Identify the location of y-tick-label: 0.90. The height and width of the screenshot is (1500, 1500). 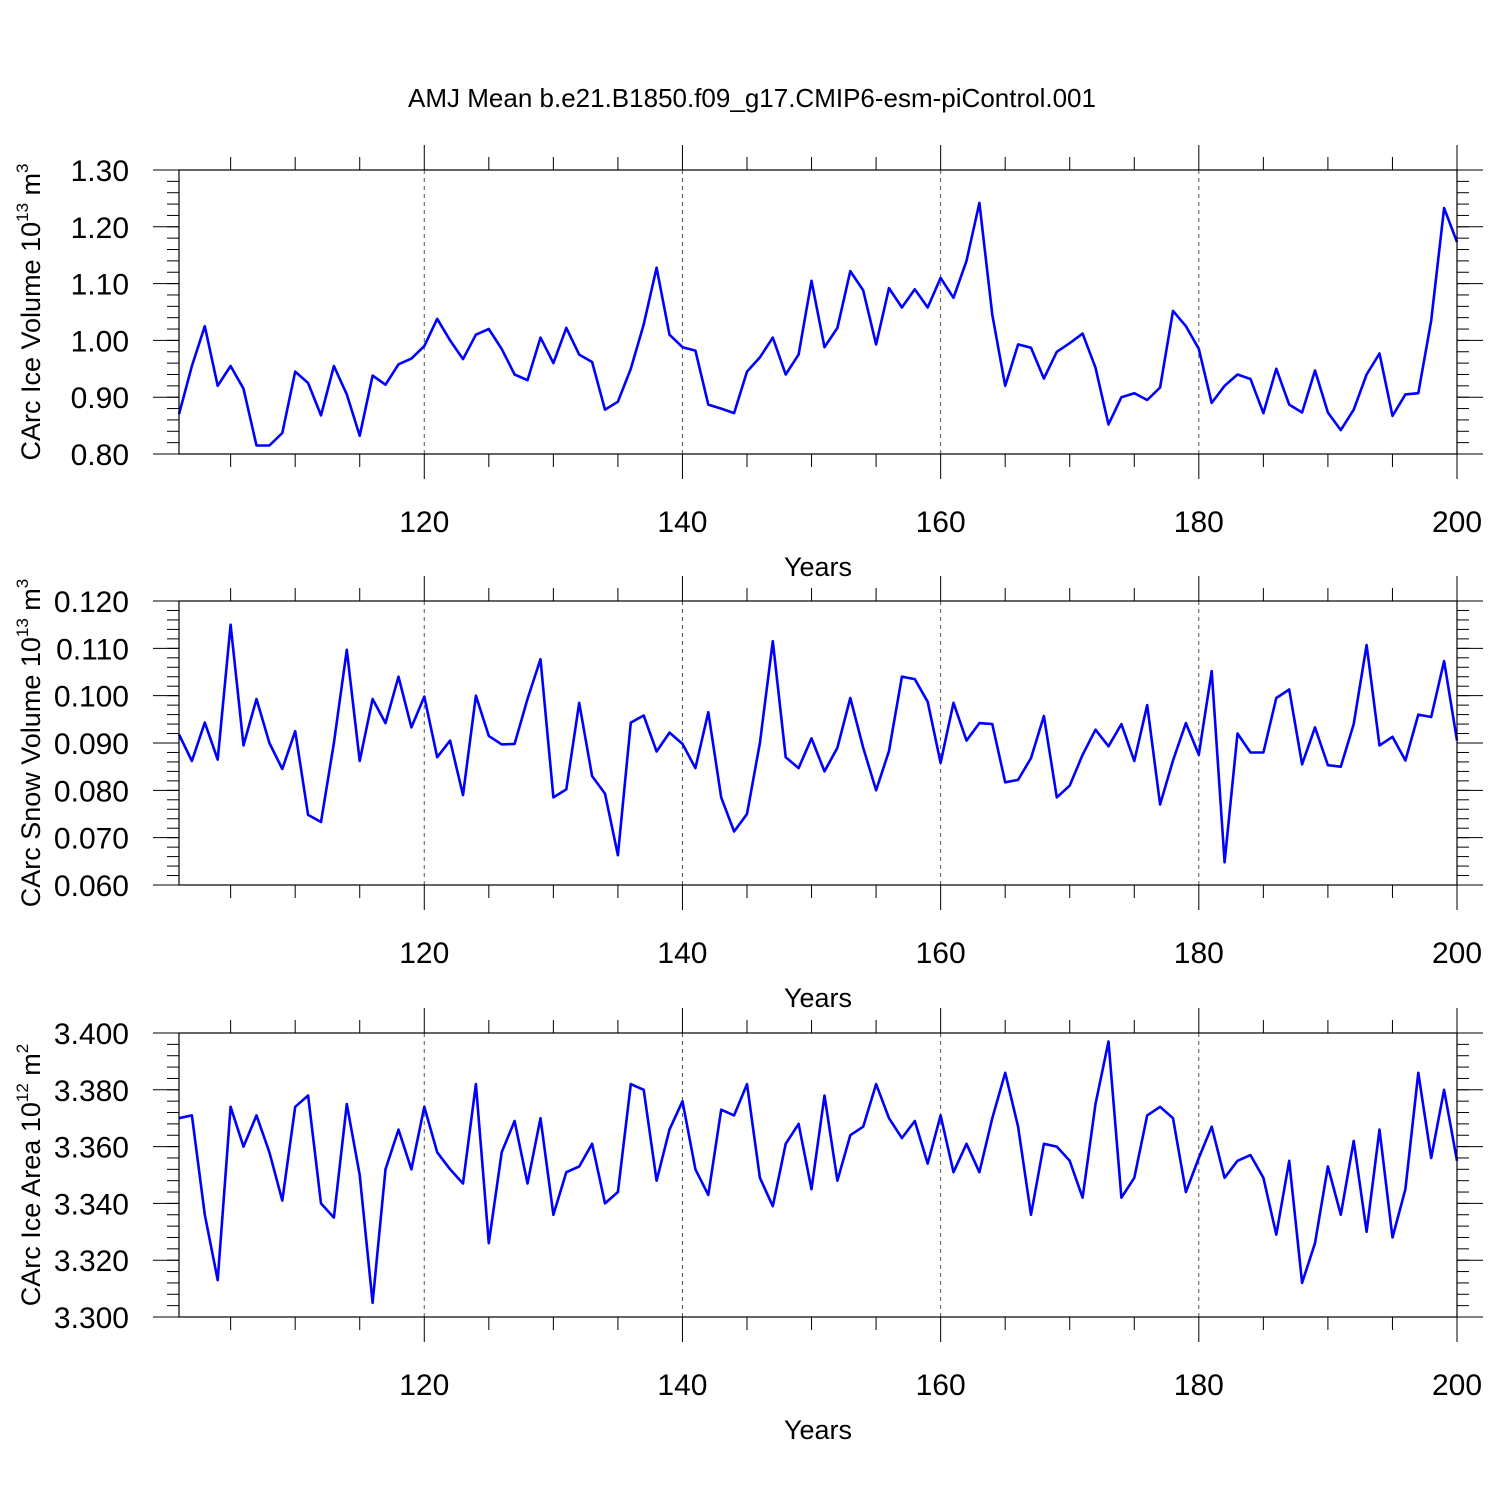
(100, 398).